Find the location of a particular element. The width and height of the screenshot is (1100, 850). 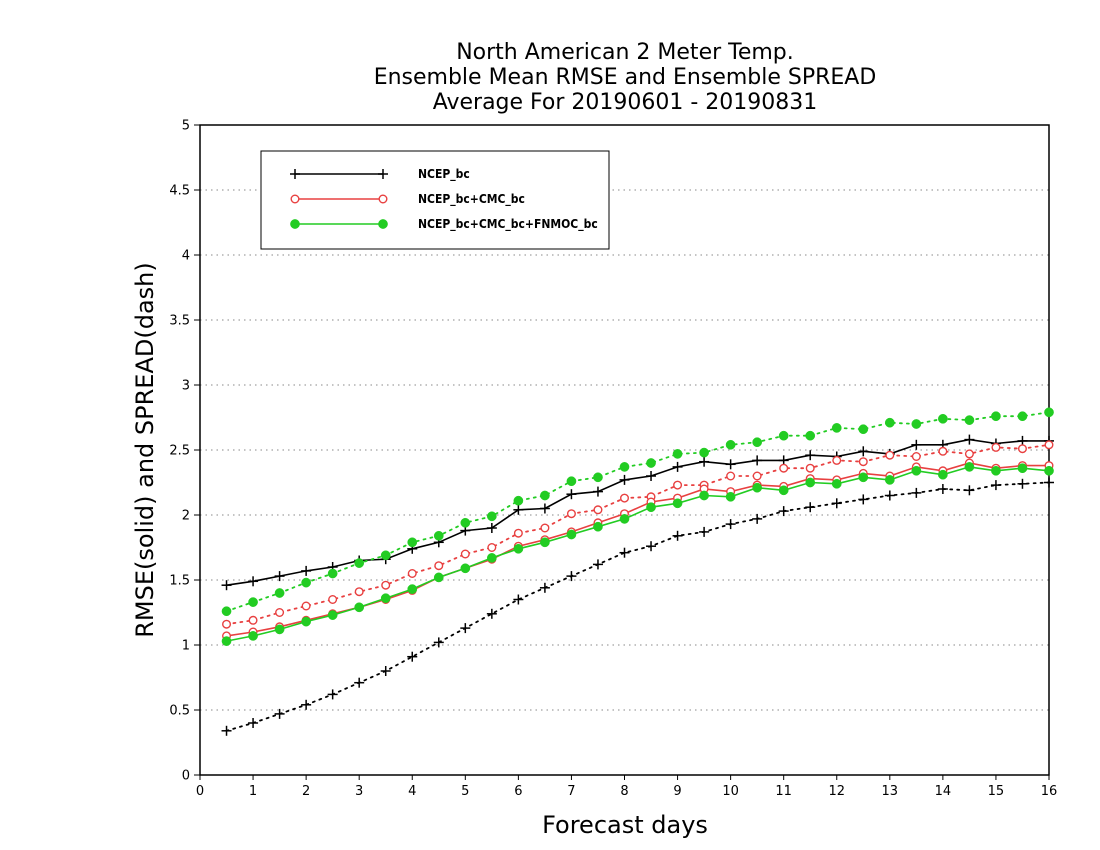

x-axis: 0 1 2 3 4 5 6 7 8 9 10 11 12 13 14 15 16 is located at coordinates (626, 787).